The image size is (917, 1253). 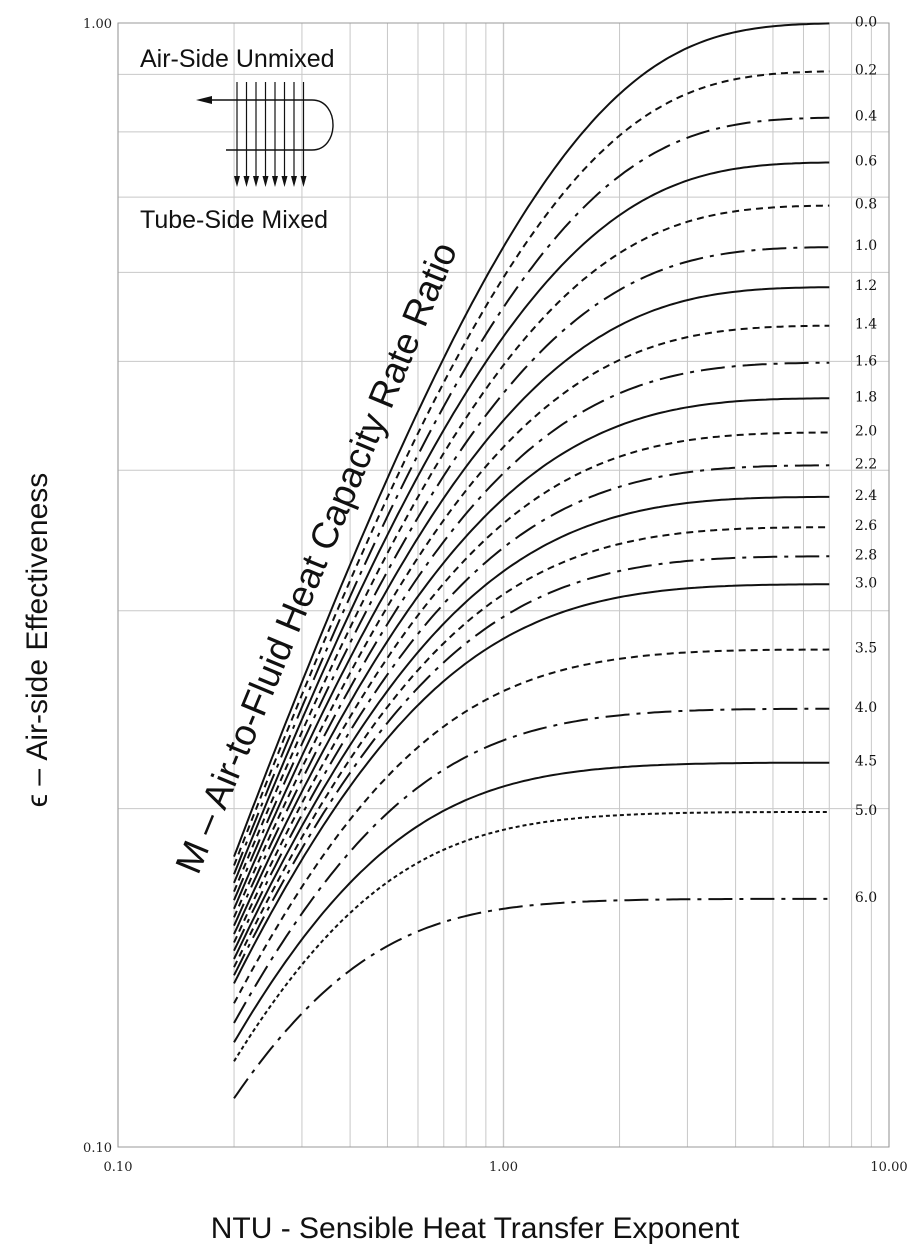 What do you see at coordinates (866, 286) in the screenshot?
I see `series-label: 1.2` at bounding box center [866, 286].